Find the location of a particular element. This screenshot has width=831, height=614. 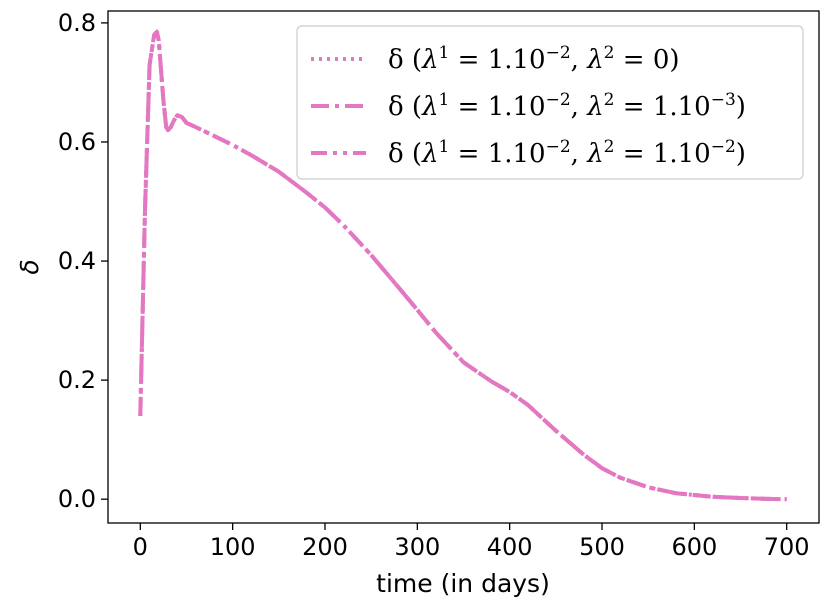

y-tick-label: 0.0 is located at coordinates (77, 499).